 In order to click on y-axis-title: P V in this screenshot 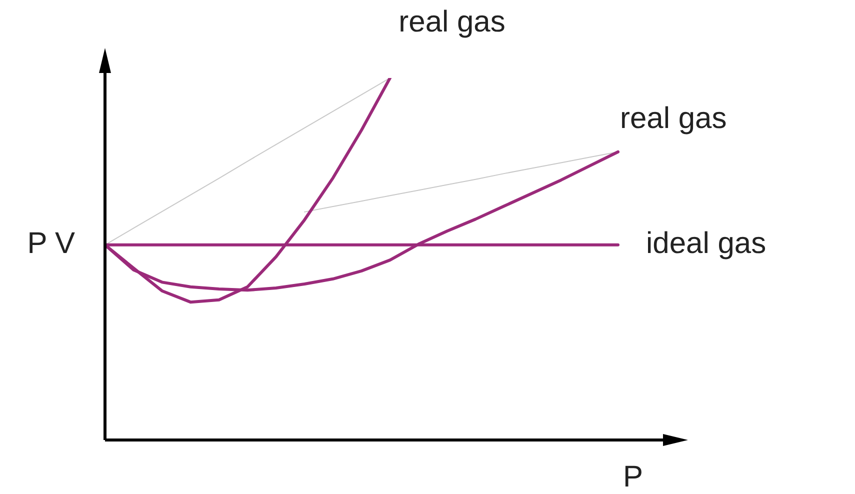, I will do `click(51, 243)`.